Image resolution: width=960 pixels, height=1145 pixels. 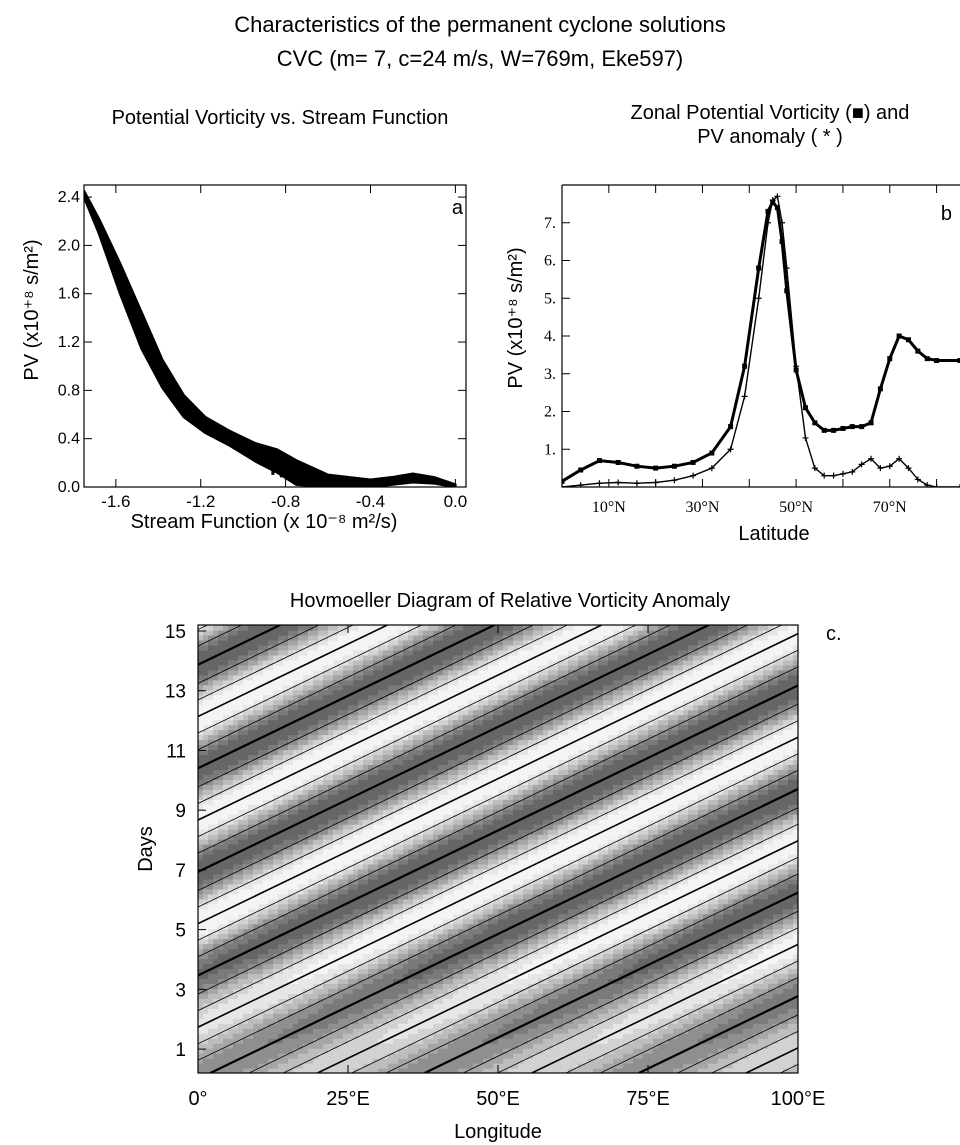 I want to click on y-tick-label: 6., so click(x=550, y=261).